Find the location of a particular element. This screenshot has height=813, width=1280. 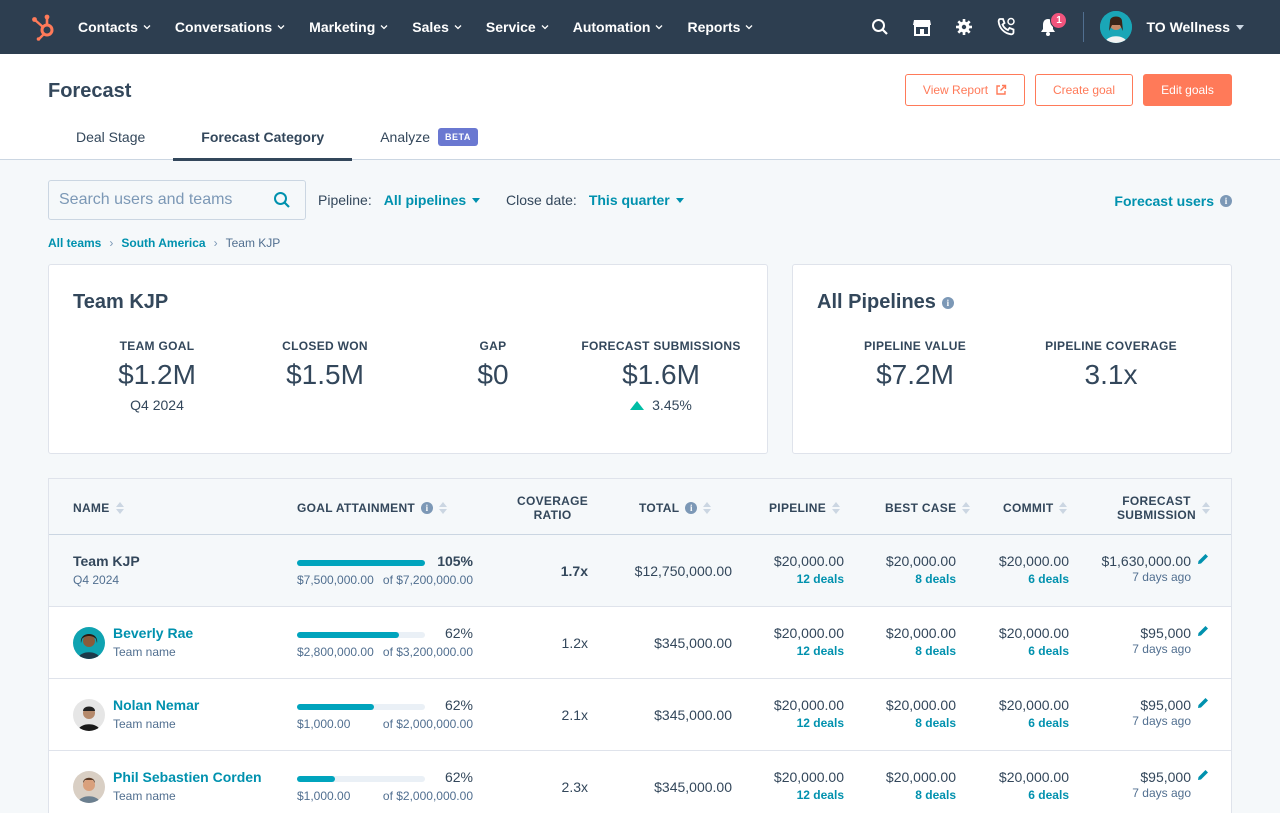

edit-goals-button: Edit goals is located at coordinates (1187, 90).